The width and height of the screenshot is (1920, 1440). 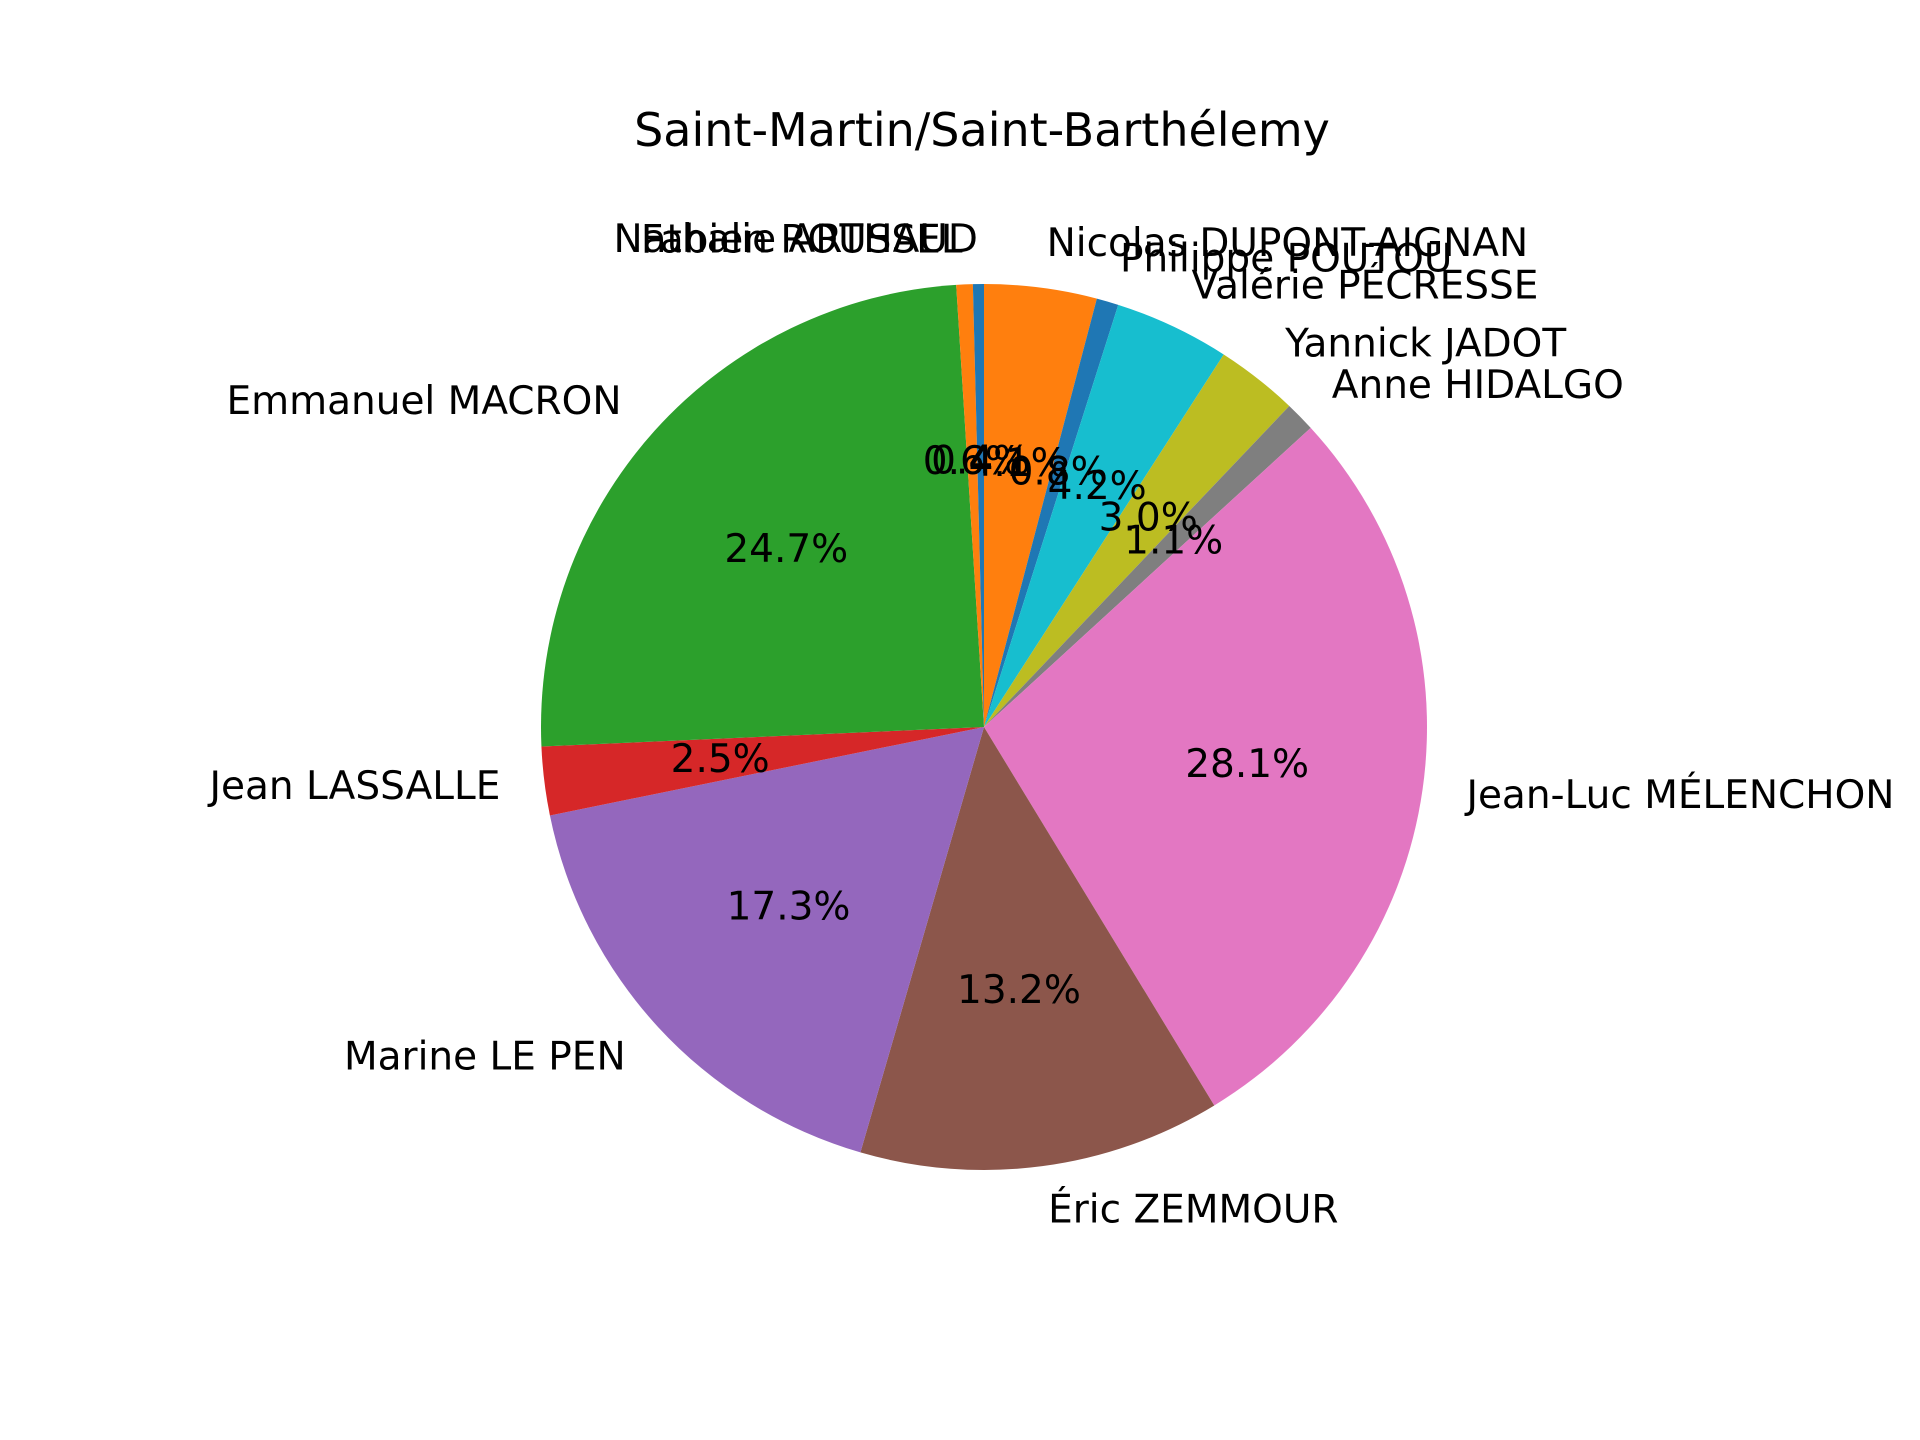 What do you see at coordinates (982, 130) in the screenshot?
I see `chart-title: Saint-Martin/Saint-Barthélemy` at bounding box center [982, 130].